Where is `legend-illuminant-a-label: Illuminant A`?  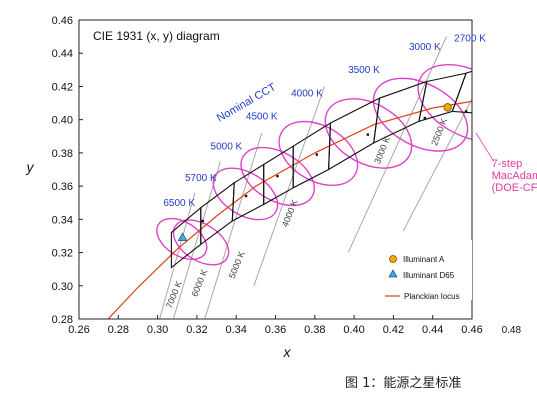
legend-illuminant-a-label: Illuminant A is located at coordinates (424, 259).